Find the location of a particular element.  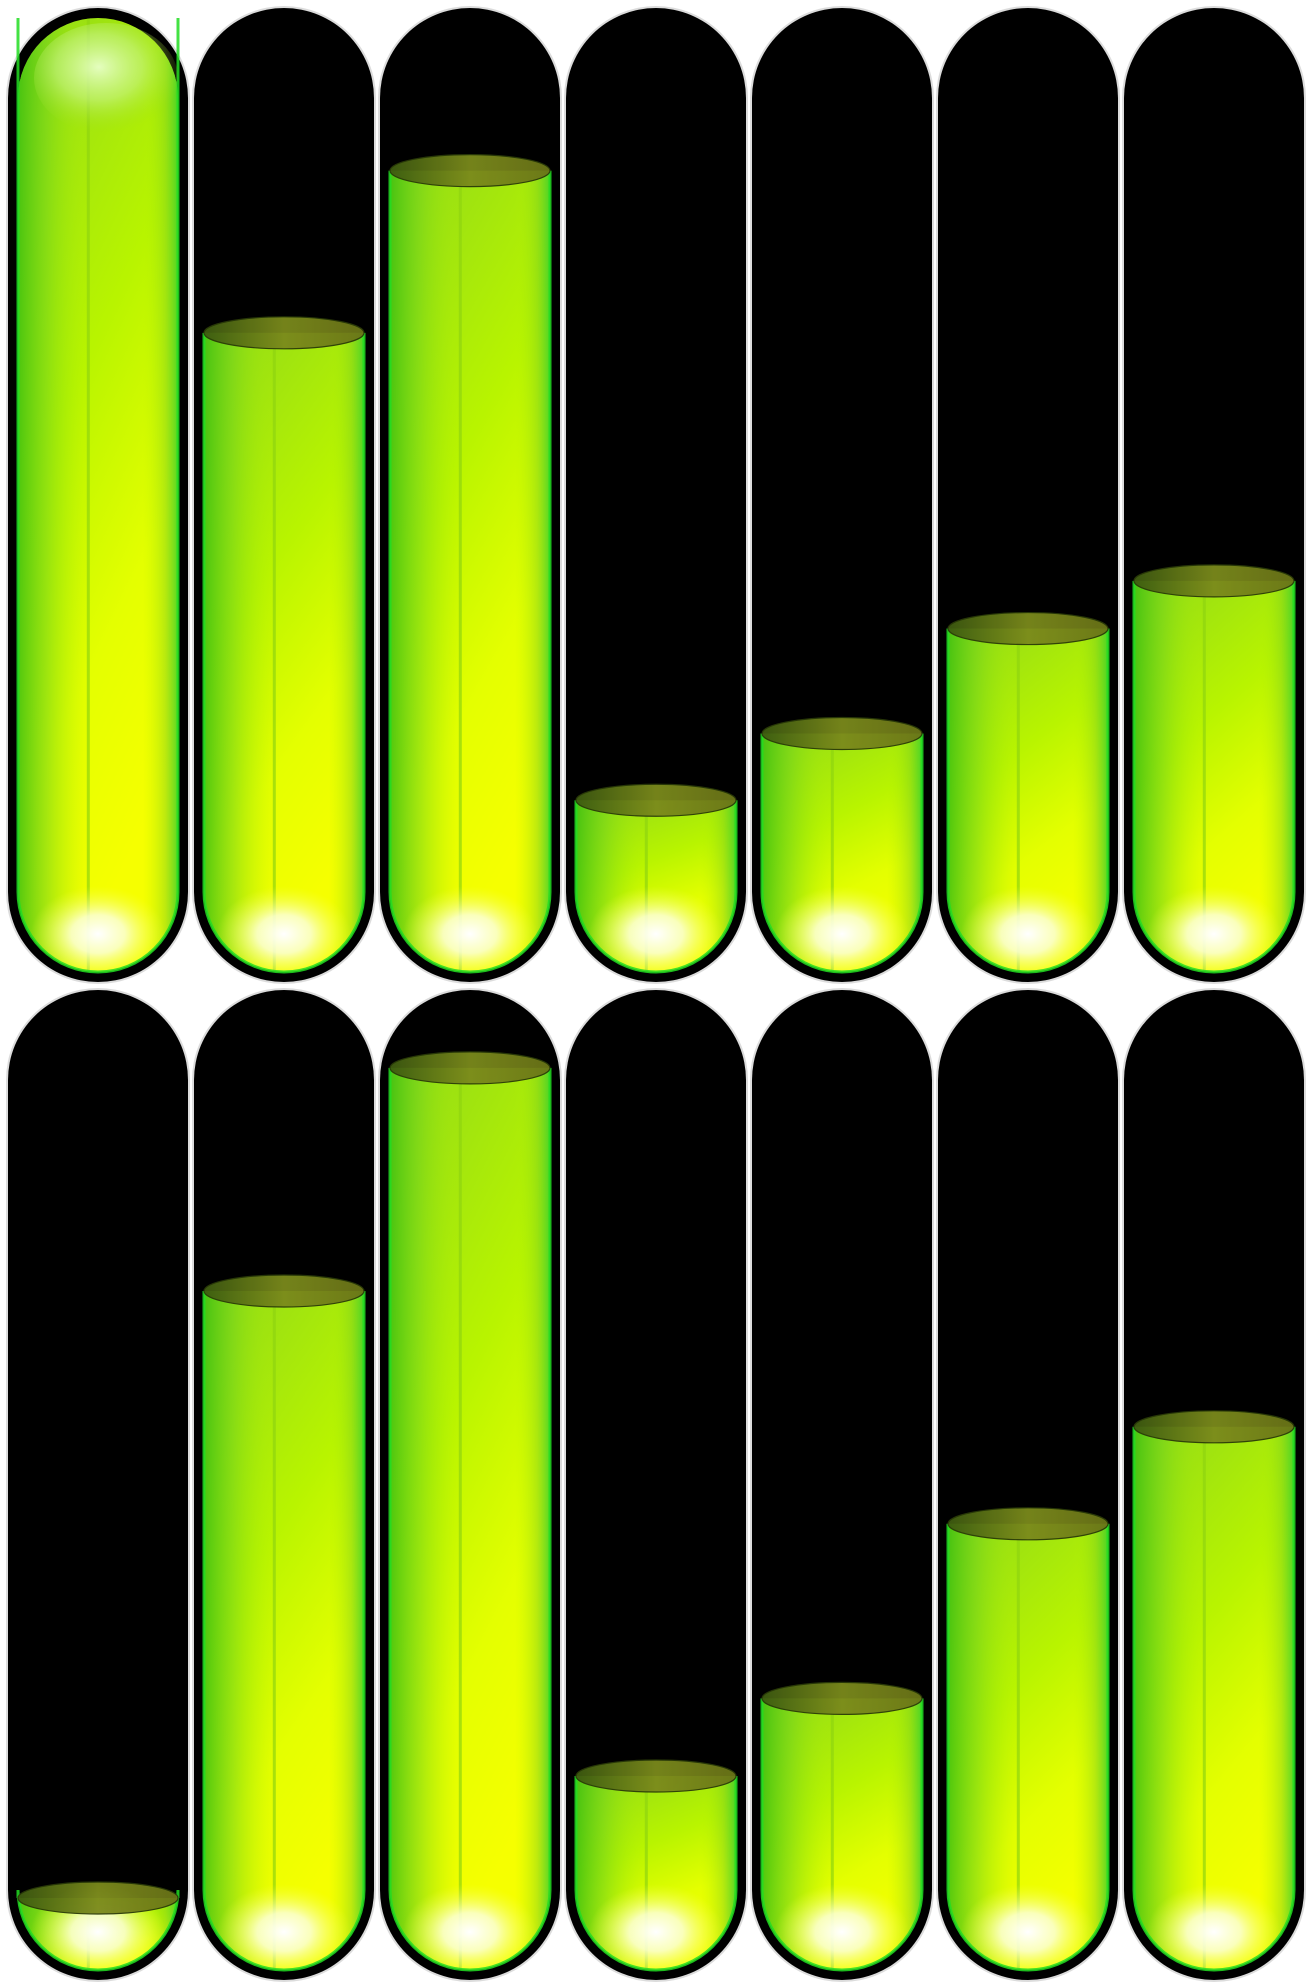

test-tube-r2-c4 is located at coordinates (656, 1485).